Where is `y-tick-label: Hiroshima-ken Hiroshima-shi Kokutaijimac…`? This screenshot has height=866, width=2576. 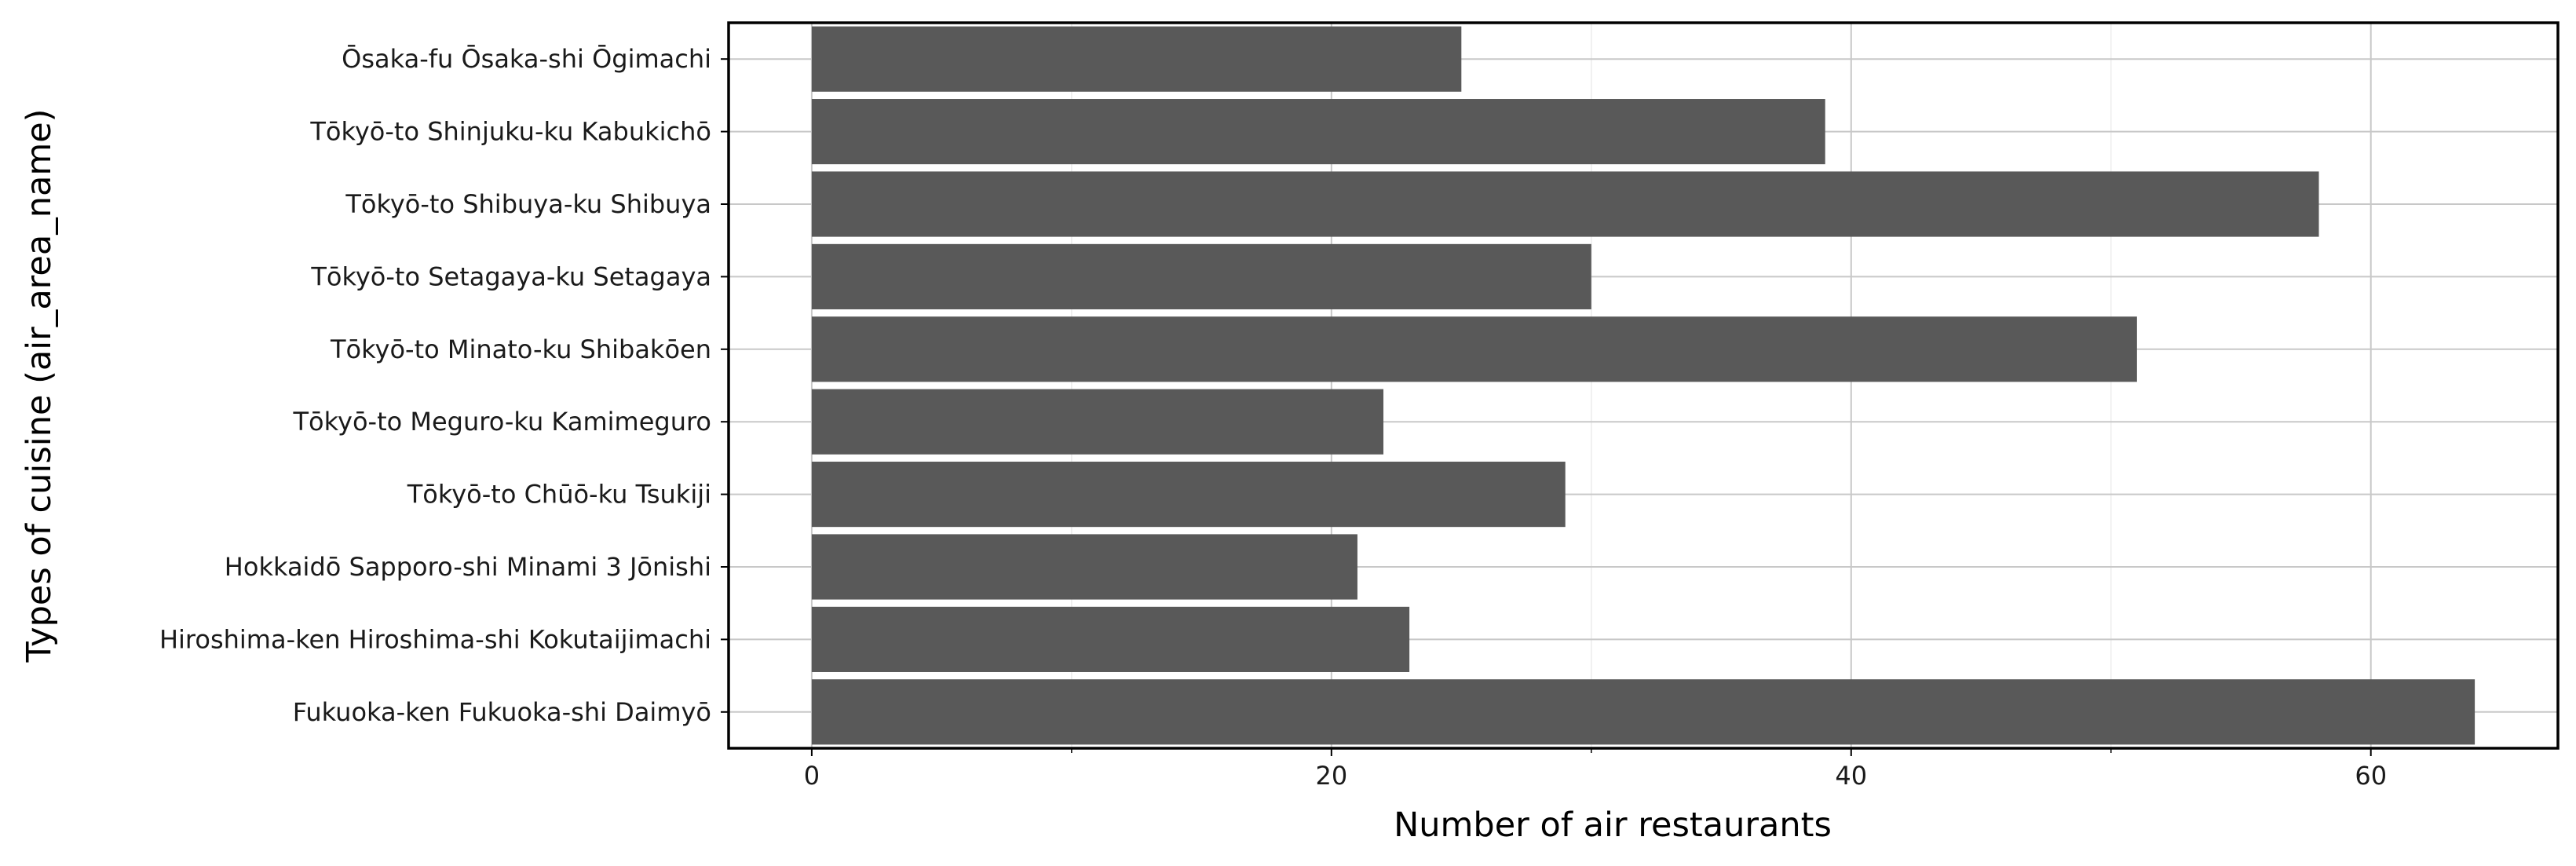 y-tick-label: Hiroshima-ken Hiroshima-shi Kokutaijimac… is located at coordinates (435, 639).